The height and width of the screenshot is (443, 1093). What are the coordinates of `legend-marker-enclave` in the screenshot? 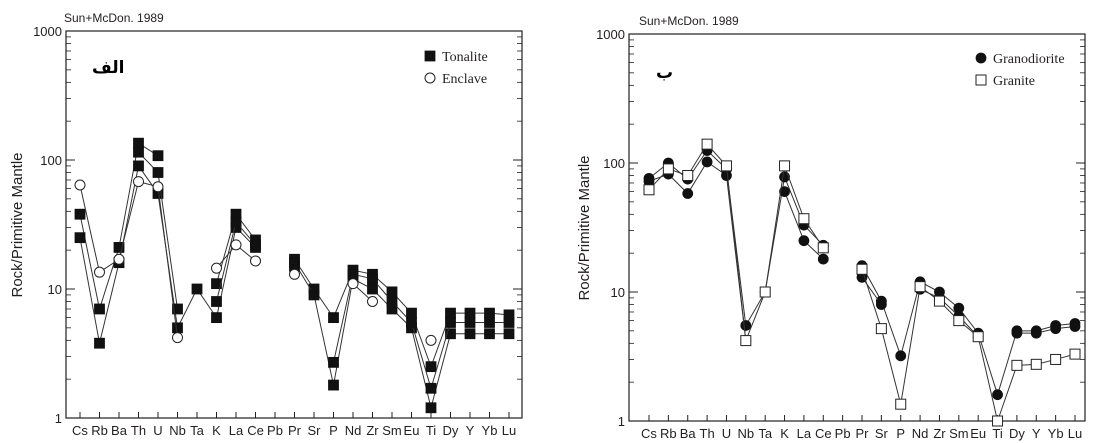 It's located at (430, 78).